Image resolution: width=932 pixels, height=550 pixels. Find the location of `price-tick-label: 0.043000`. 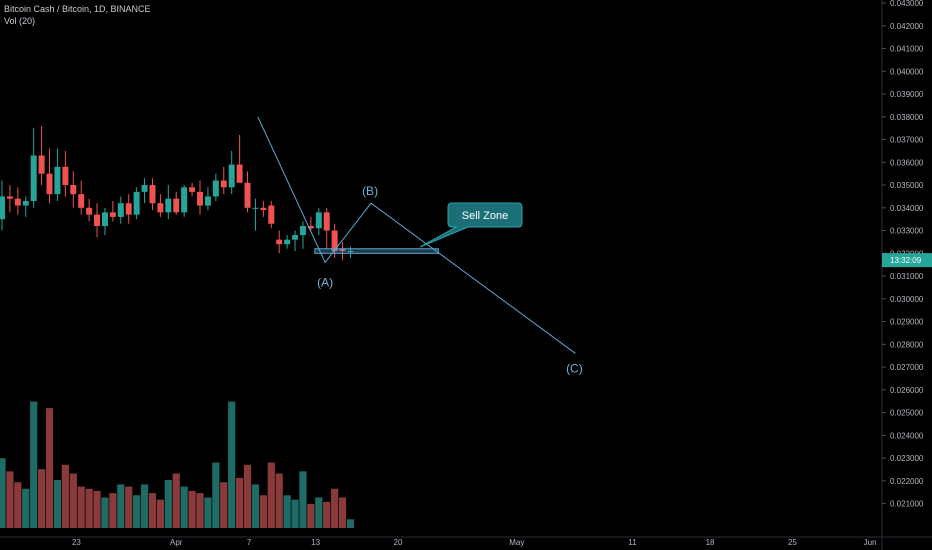

price-tick-label: 0.043000 is located at coordinates (907, 4).